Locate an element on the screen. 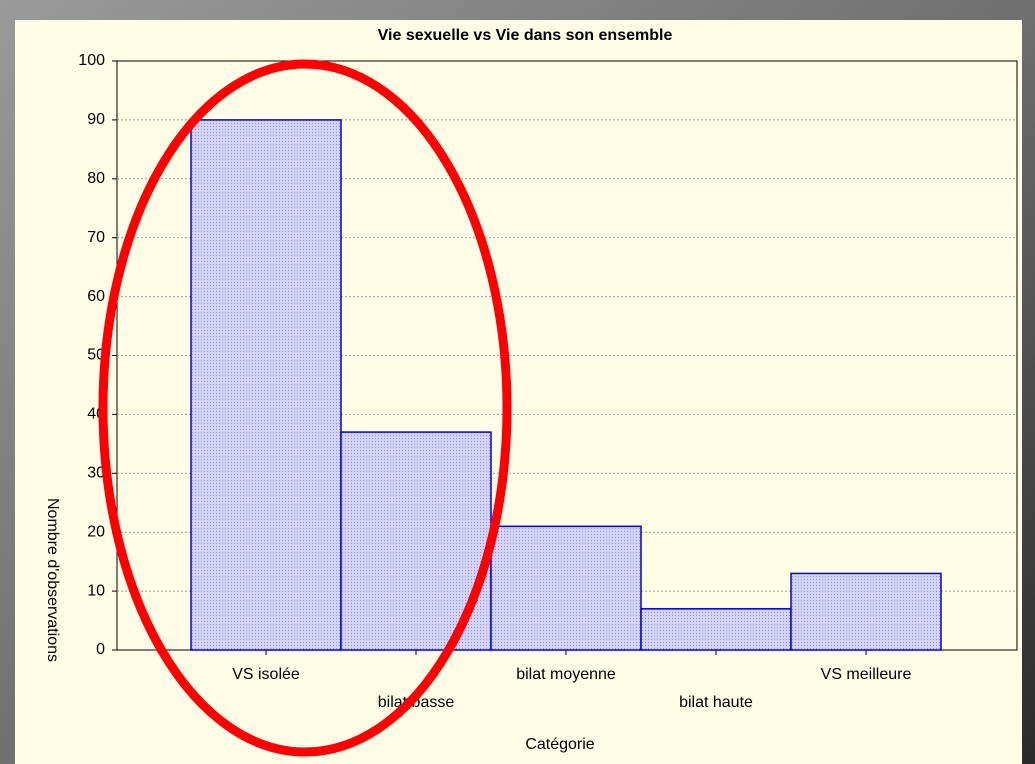  x-tick-label: bilat basse is located at coordinates (416, 702).